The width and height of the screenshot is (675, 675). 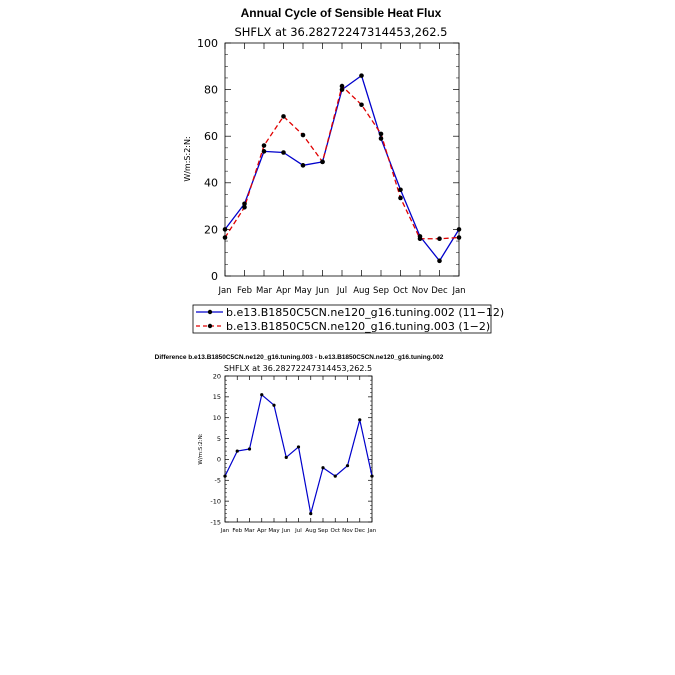 I want to click on y-tick-label: -10, so click(x=215, y=501).